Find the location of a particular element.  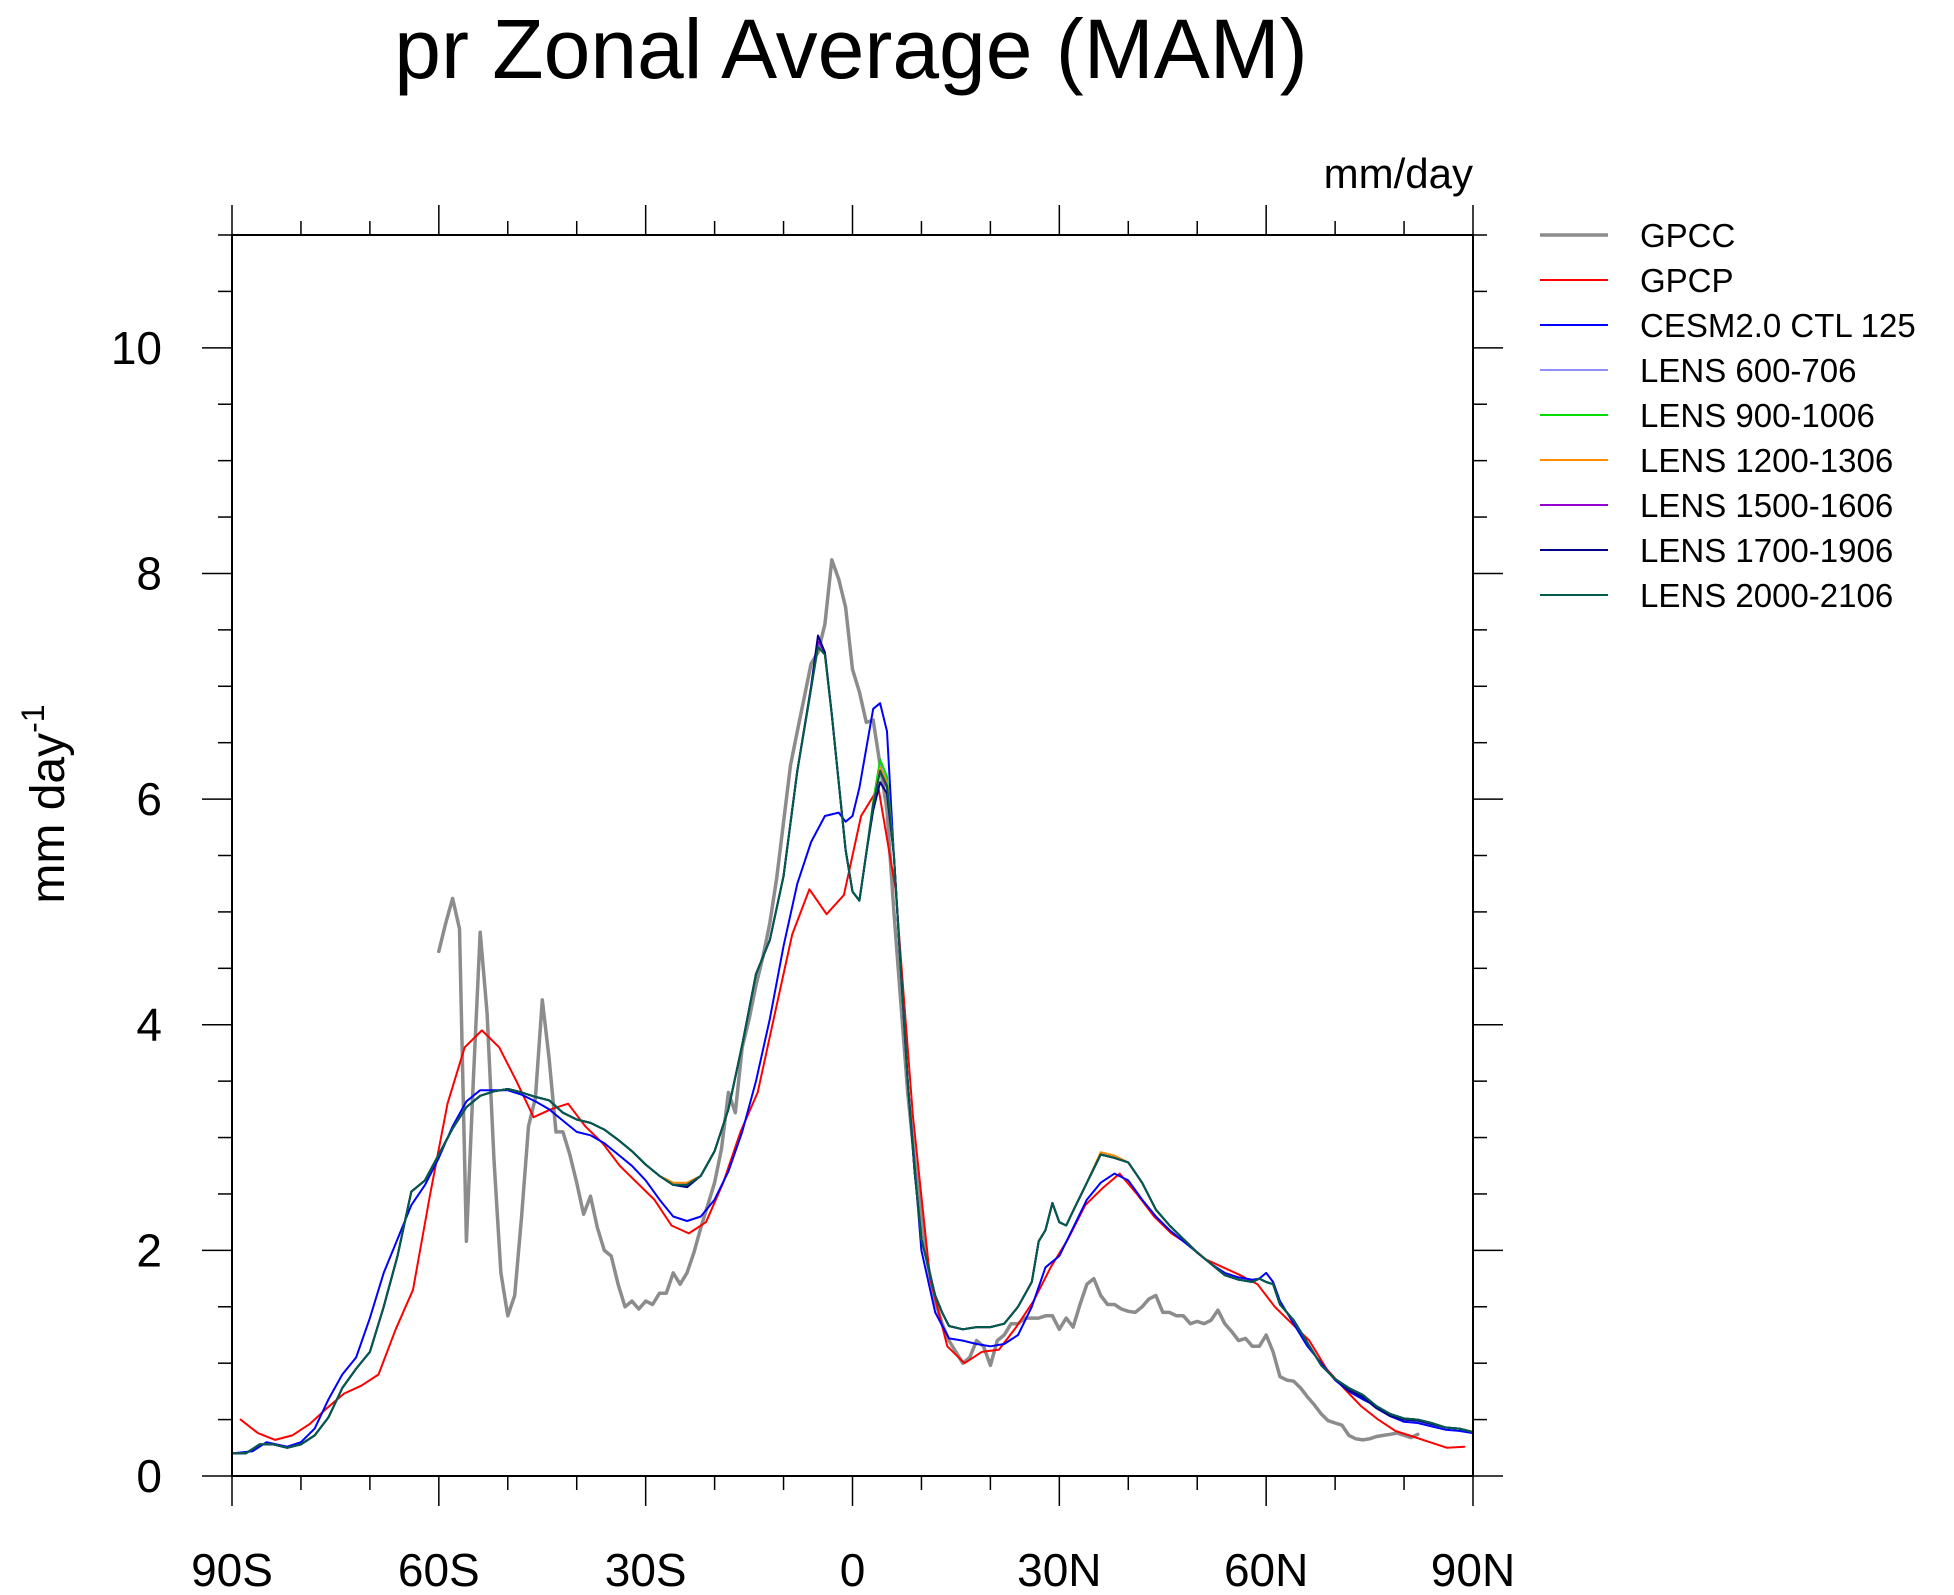

legend-label: GPCP is located at coordinates (1687, 280).